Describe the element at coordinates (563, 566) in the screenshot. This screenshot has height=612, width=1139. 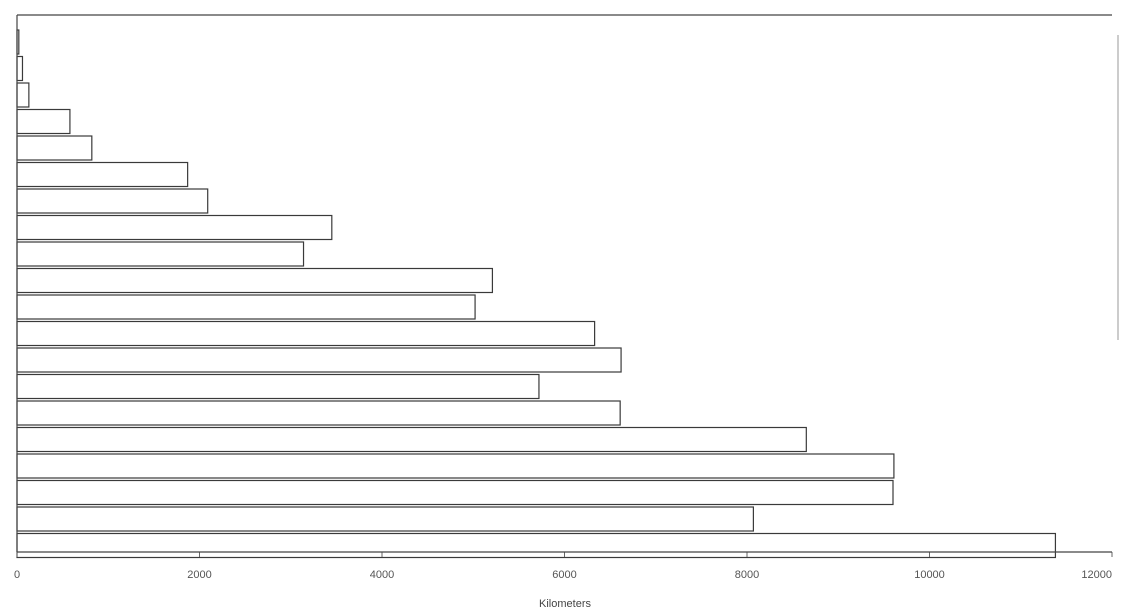
I see `x-axis: 0 2000 4000 6000 8000 10000 12000` at that location.